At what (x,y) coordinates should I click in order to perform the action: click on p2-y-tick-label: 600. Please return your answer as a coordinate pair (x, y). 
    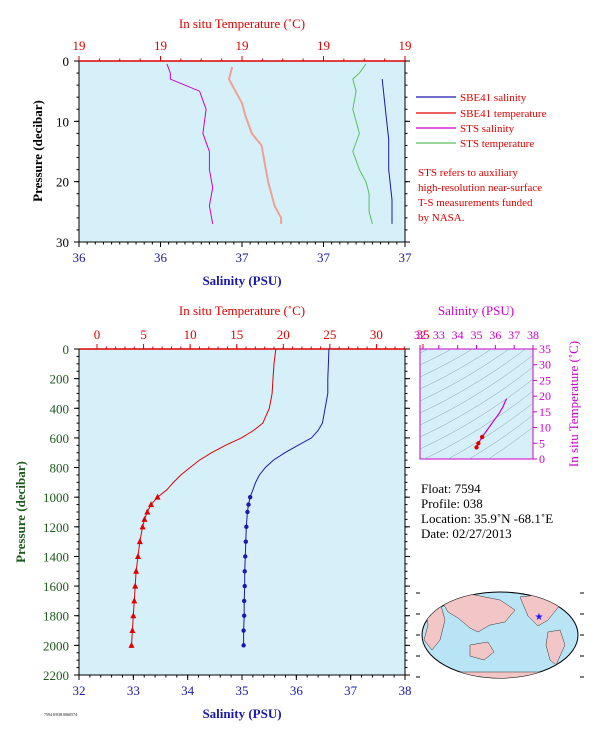
    Looking at the image, I should click on (60, 438).